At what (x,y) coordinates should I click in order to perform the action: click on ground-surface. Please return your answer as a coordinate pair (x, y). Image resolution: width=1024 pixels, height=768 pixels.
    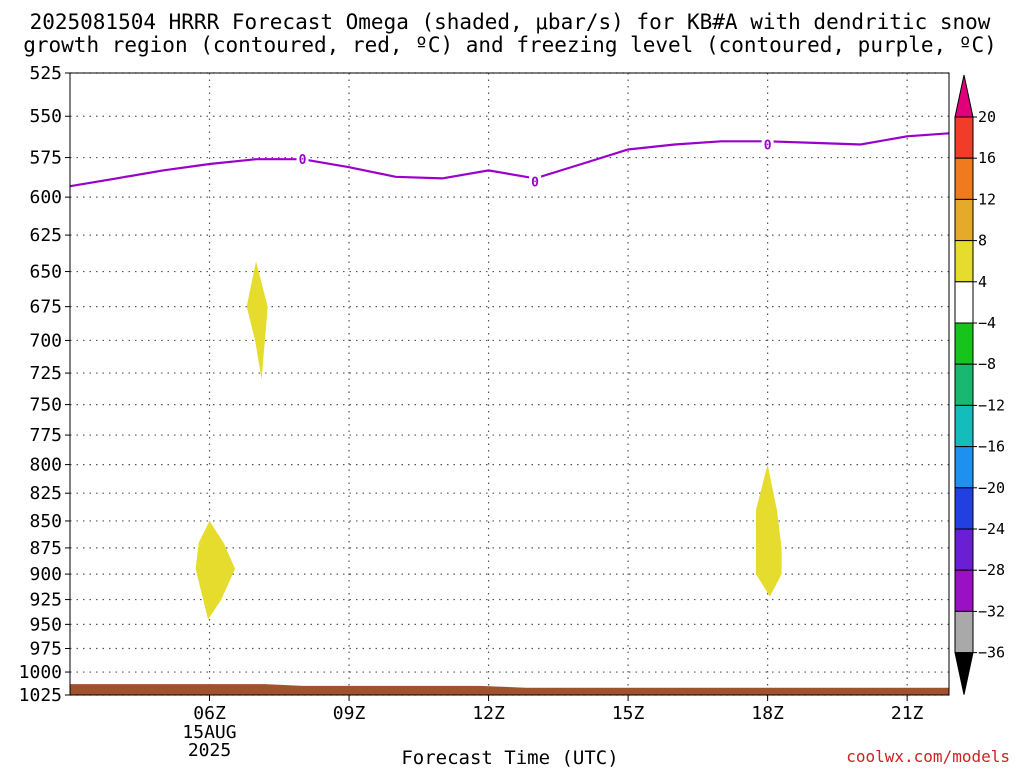
    Looking at the image, I should click on (509, 689).